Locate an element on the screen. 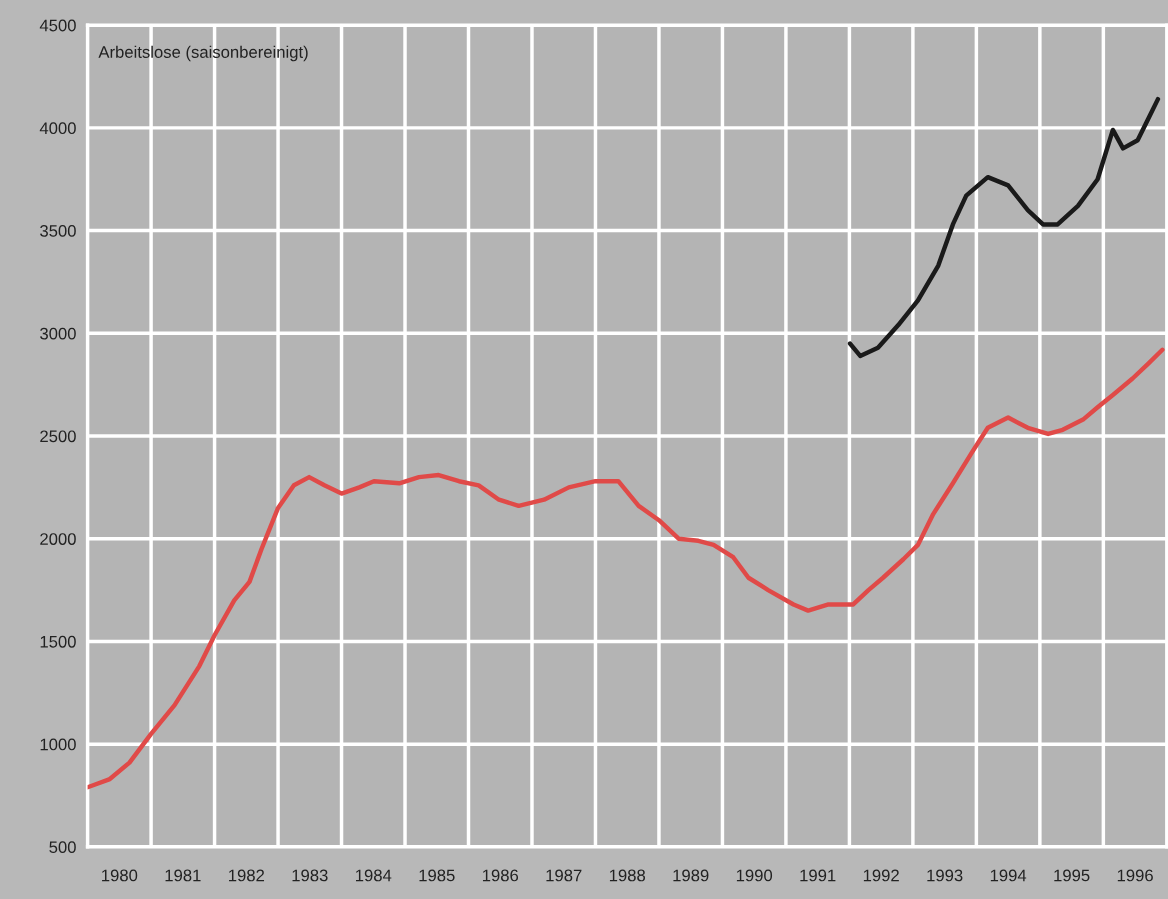 The height and width of the screenshot is (899, 1168). x-tick-label: 1989 is located at coordinates (691, 875).